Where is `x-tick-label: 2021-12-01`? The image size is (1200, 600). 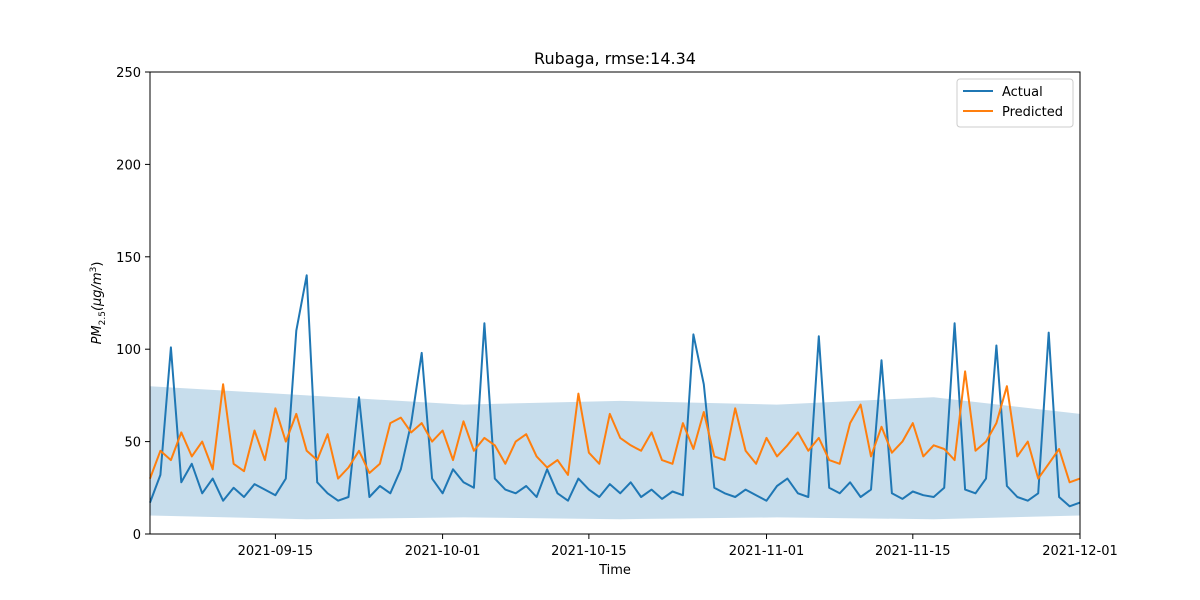 x-tick-label: 2021-12-01 is located at coordinates (1080, 551).